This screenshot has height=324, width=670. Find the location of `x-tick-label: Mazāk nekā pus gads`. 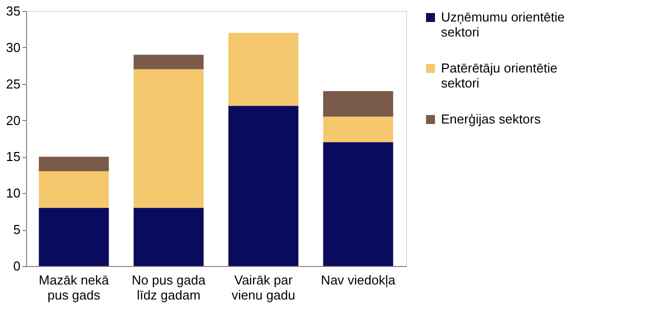

x-tick-label: Mazāk nekā pus gads is located at coordinates (74, 287).